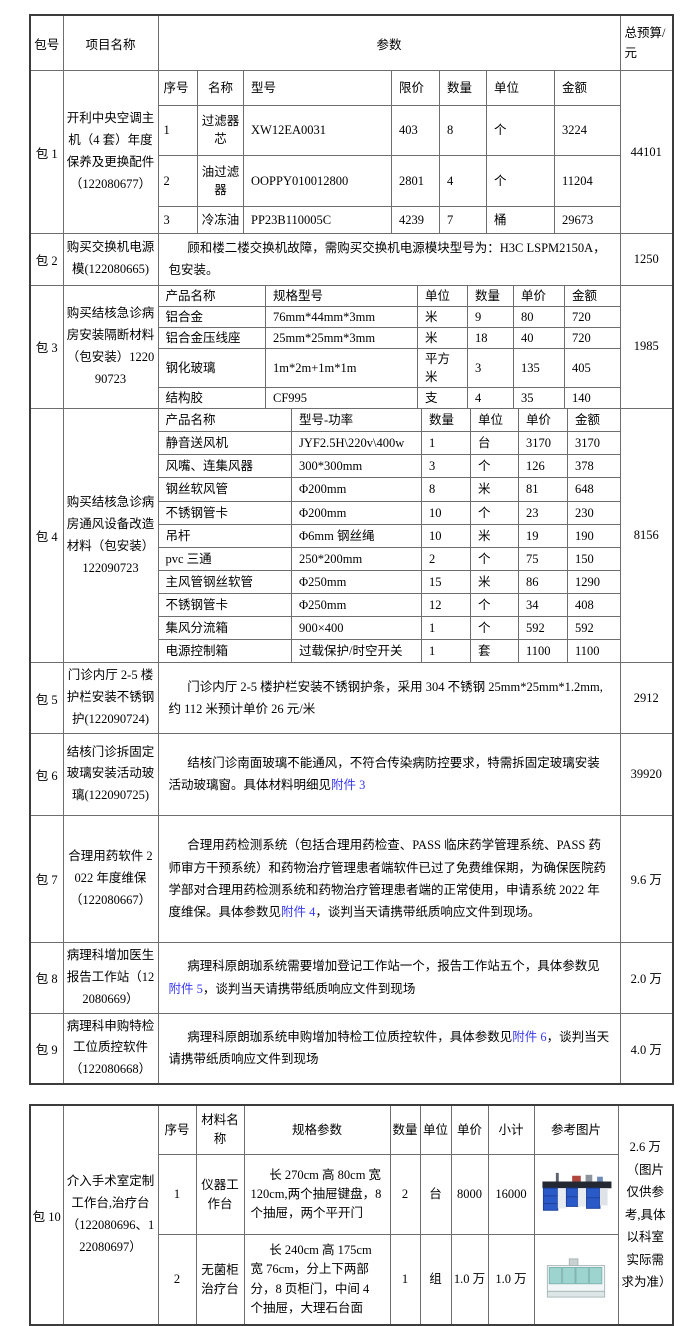 The height and width of the screenshot is (1326, 700). Describe the element at coordinates (341, 316) in the screenshot. I see `table-cell: 76mm*44mm*3mm` at that location.